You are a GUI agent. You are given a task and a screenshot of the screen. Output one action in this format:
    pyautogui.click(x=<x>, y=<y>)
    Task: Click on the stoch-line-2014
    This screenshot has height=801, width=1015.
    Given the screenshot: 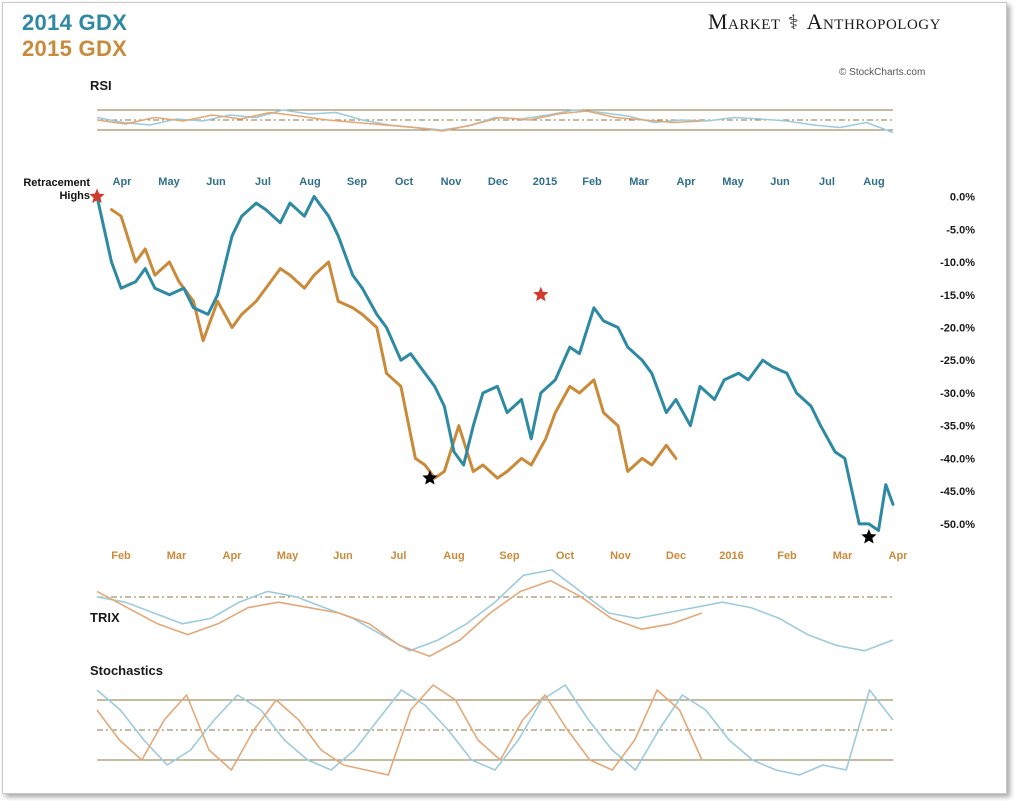 What is the action you would take?
    pyautogui.click(x=495, y=730)
    